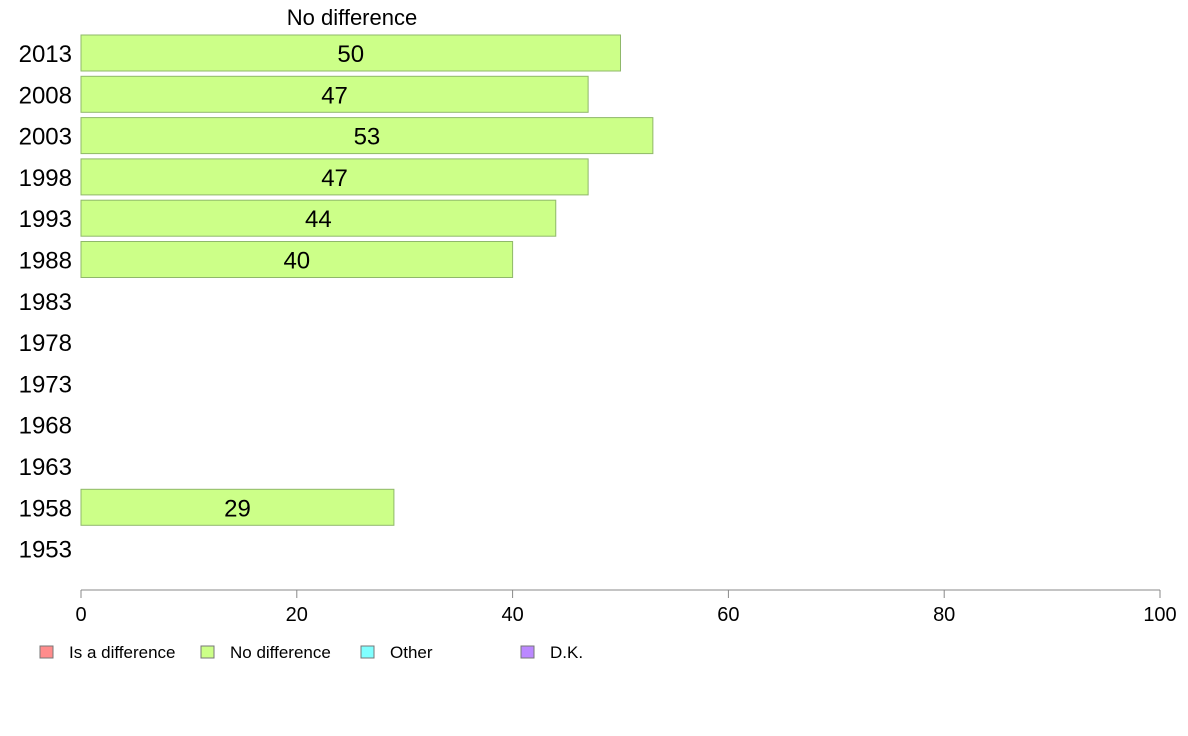  I want to click on series-title: No difference, so click(352, 17).